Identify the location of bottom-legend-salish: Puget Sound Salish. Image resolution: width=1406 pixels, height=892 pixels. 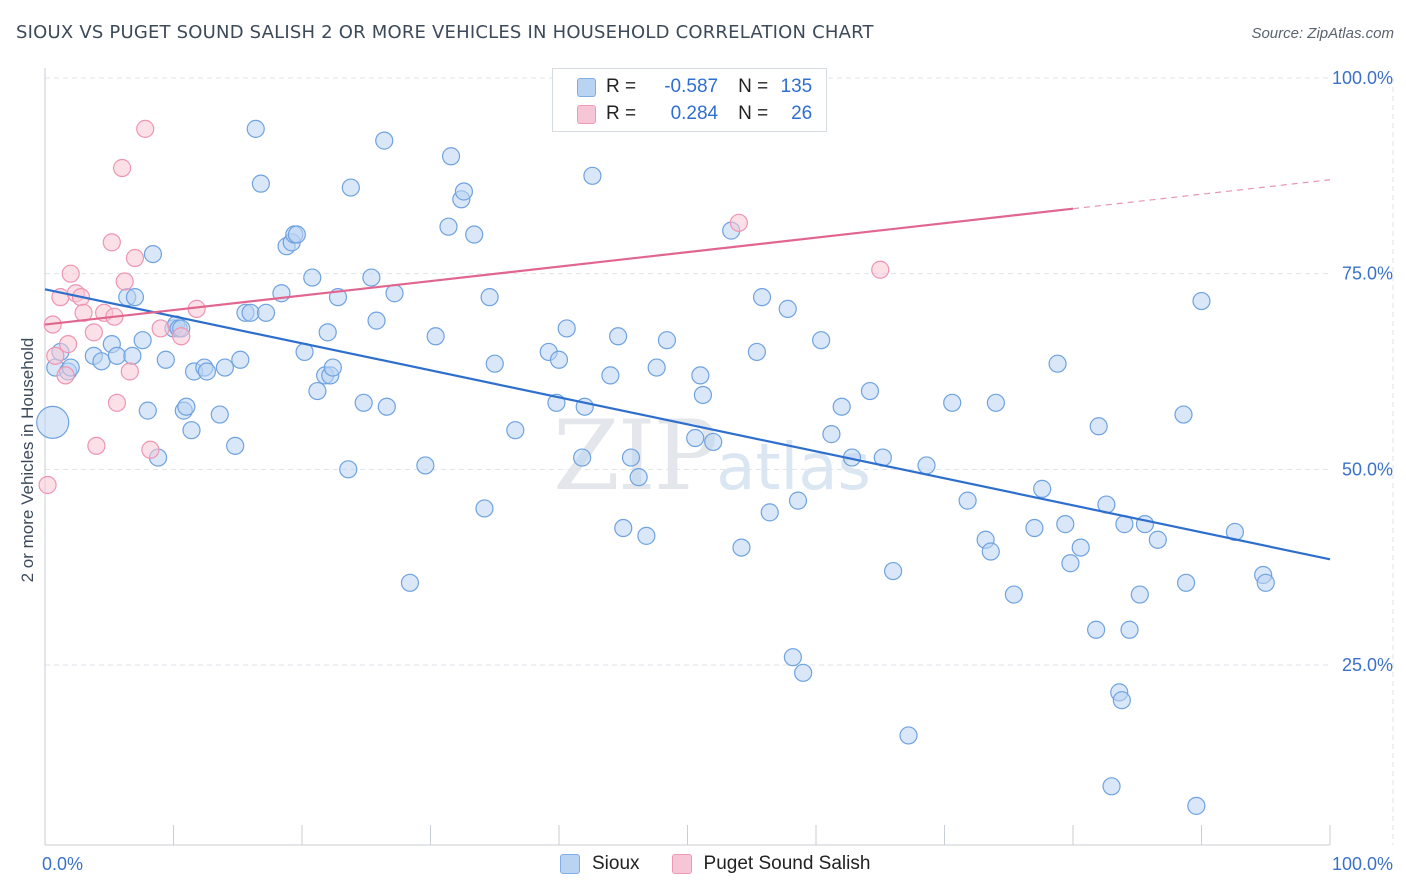
(771, 864).